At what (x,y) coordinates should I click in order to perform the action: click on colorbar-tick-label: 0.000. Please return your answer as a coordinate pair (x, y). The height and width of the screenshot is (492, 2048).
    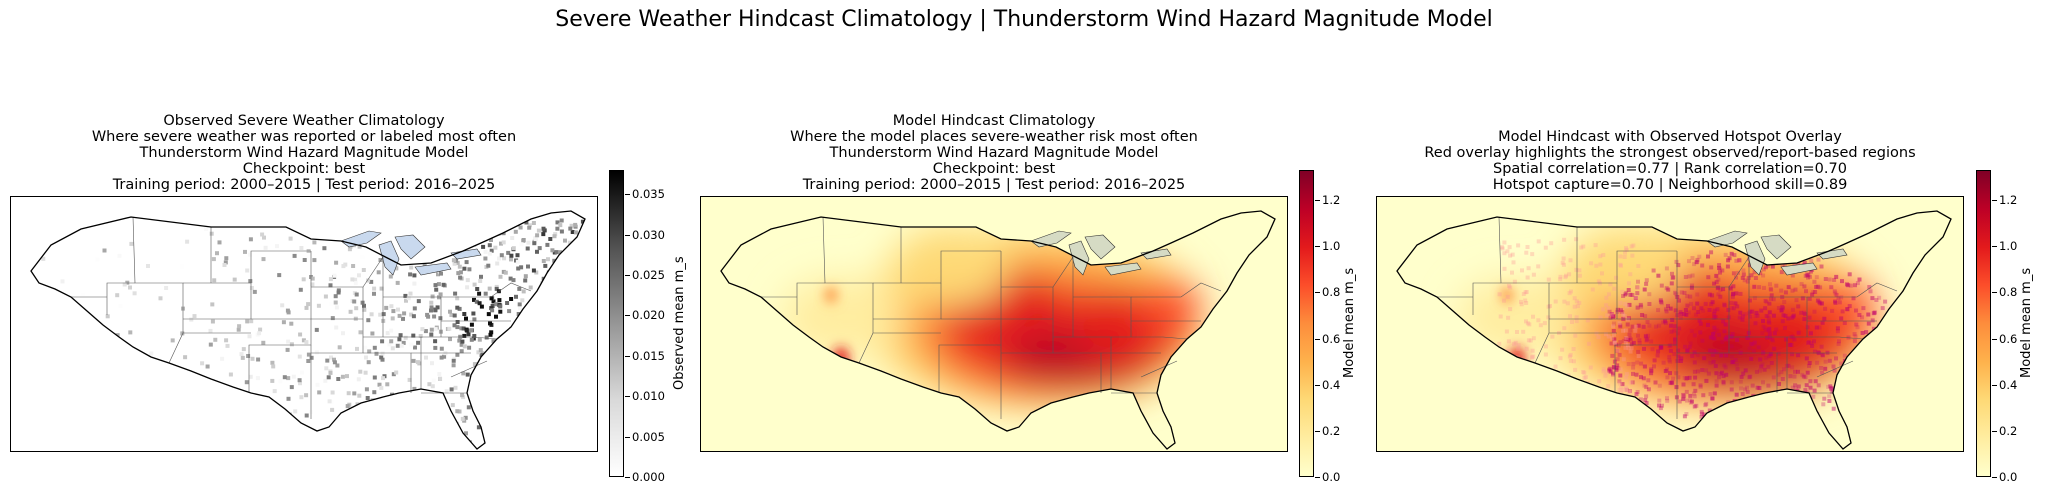
    Looking at the image, I should click on (645, 477).